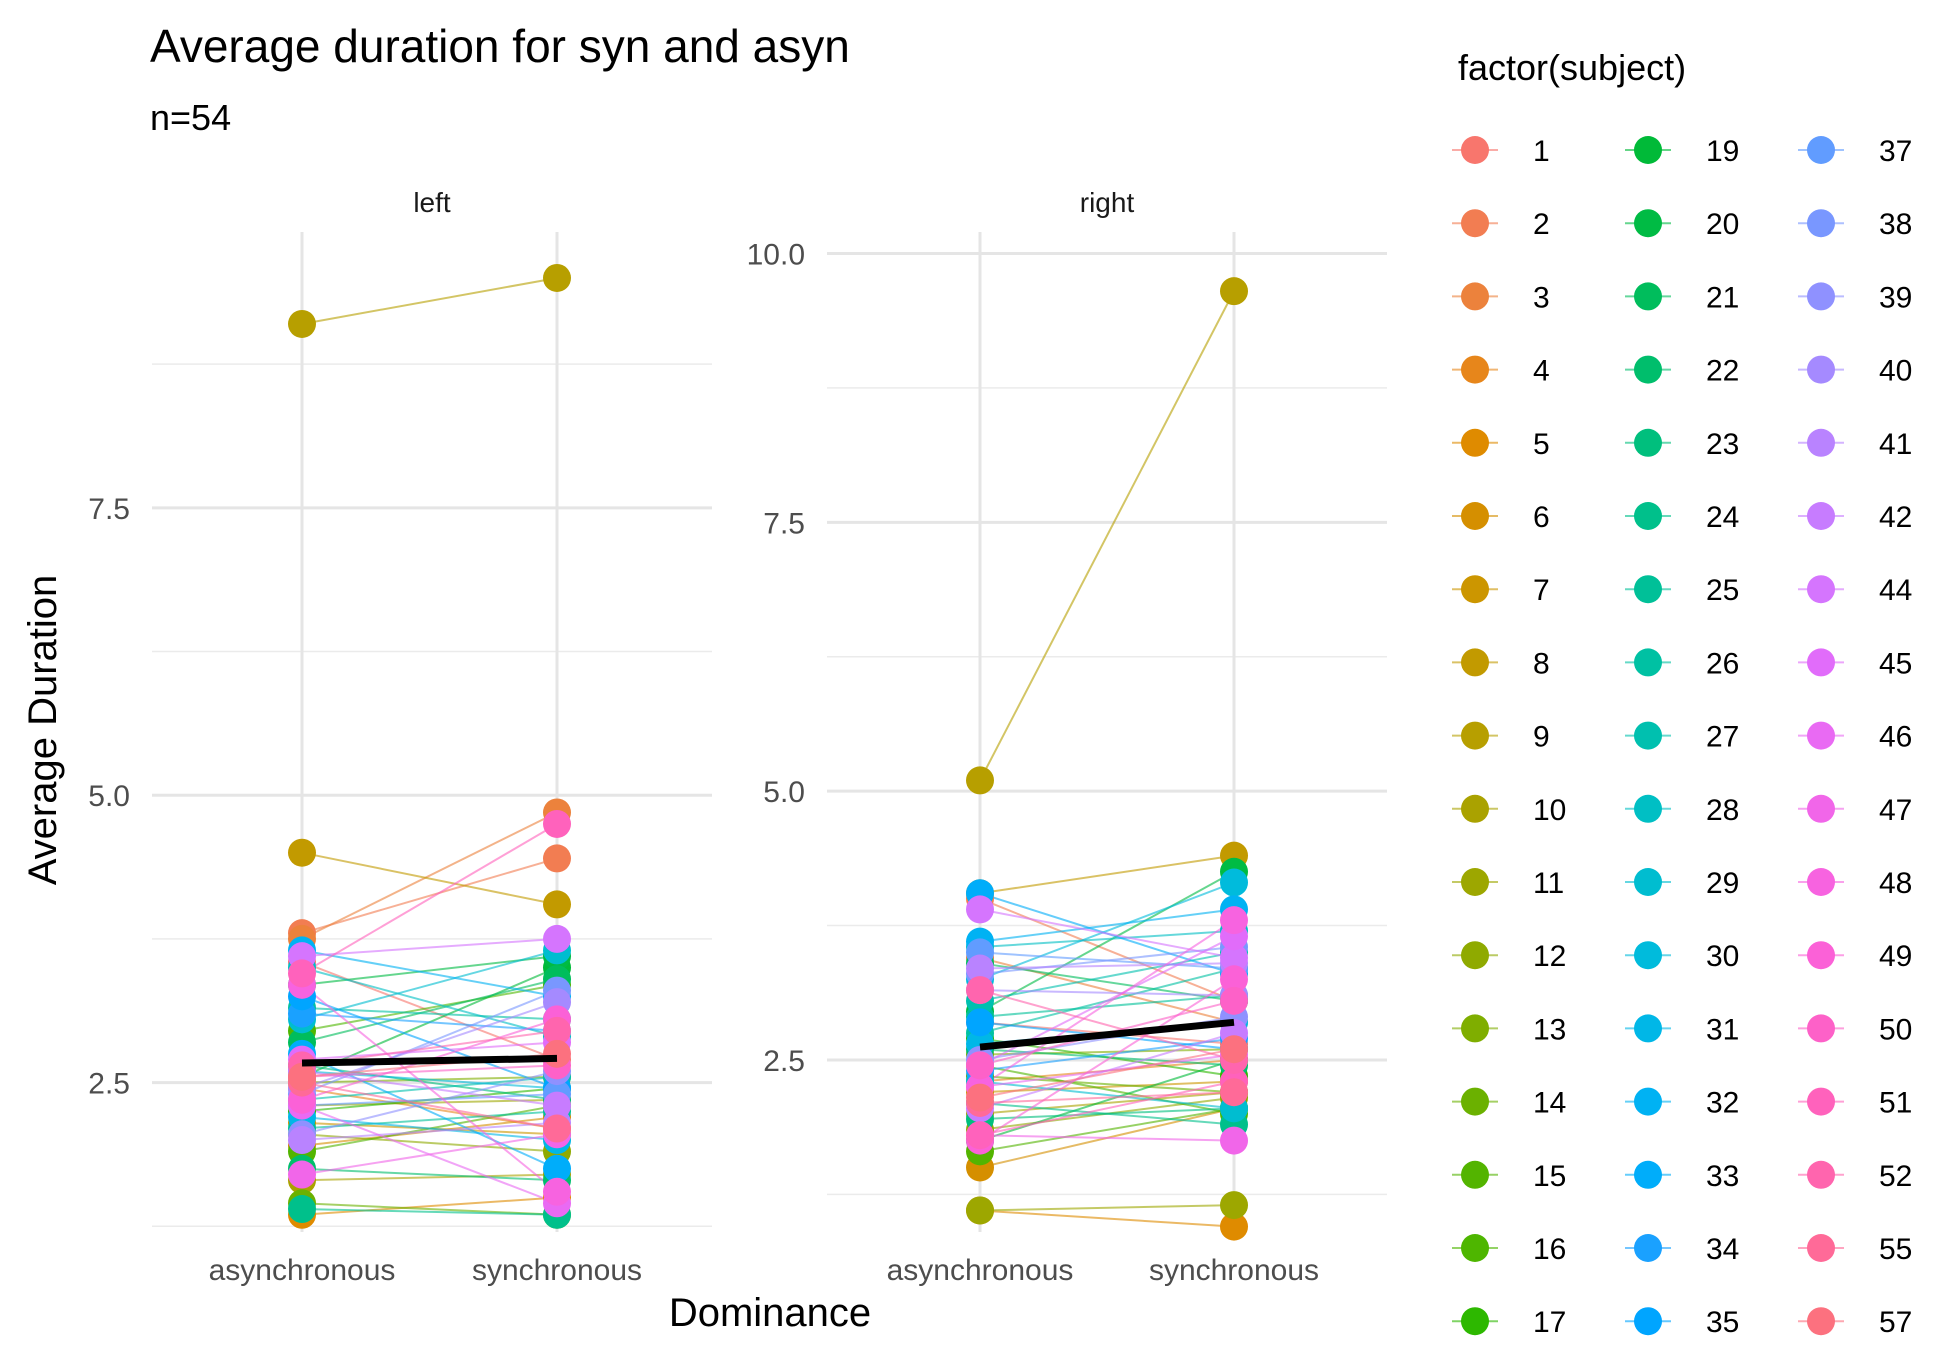 The image size is (1950, 1350). I want to click on legend-item: 10, so click(1509, 810).